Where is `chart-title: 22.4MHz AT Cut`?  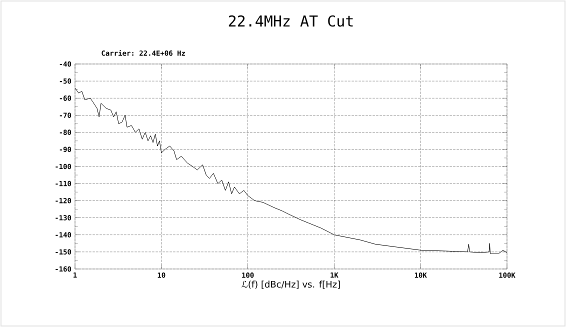 chart-title: 22.4MHz AT Cut is located at coordinates (290, 21).